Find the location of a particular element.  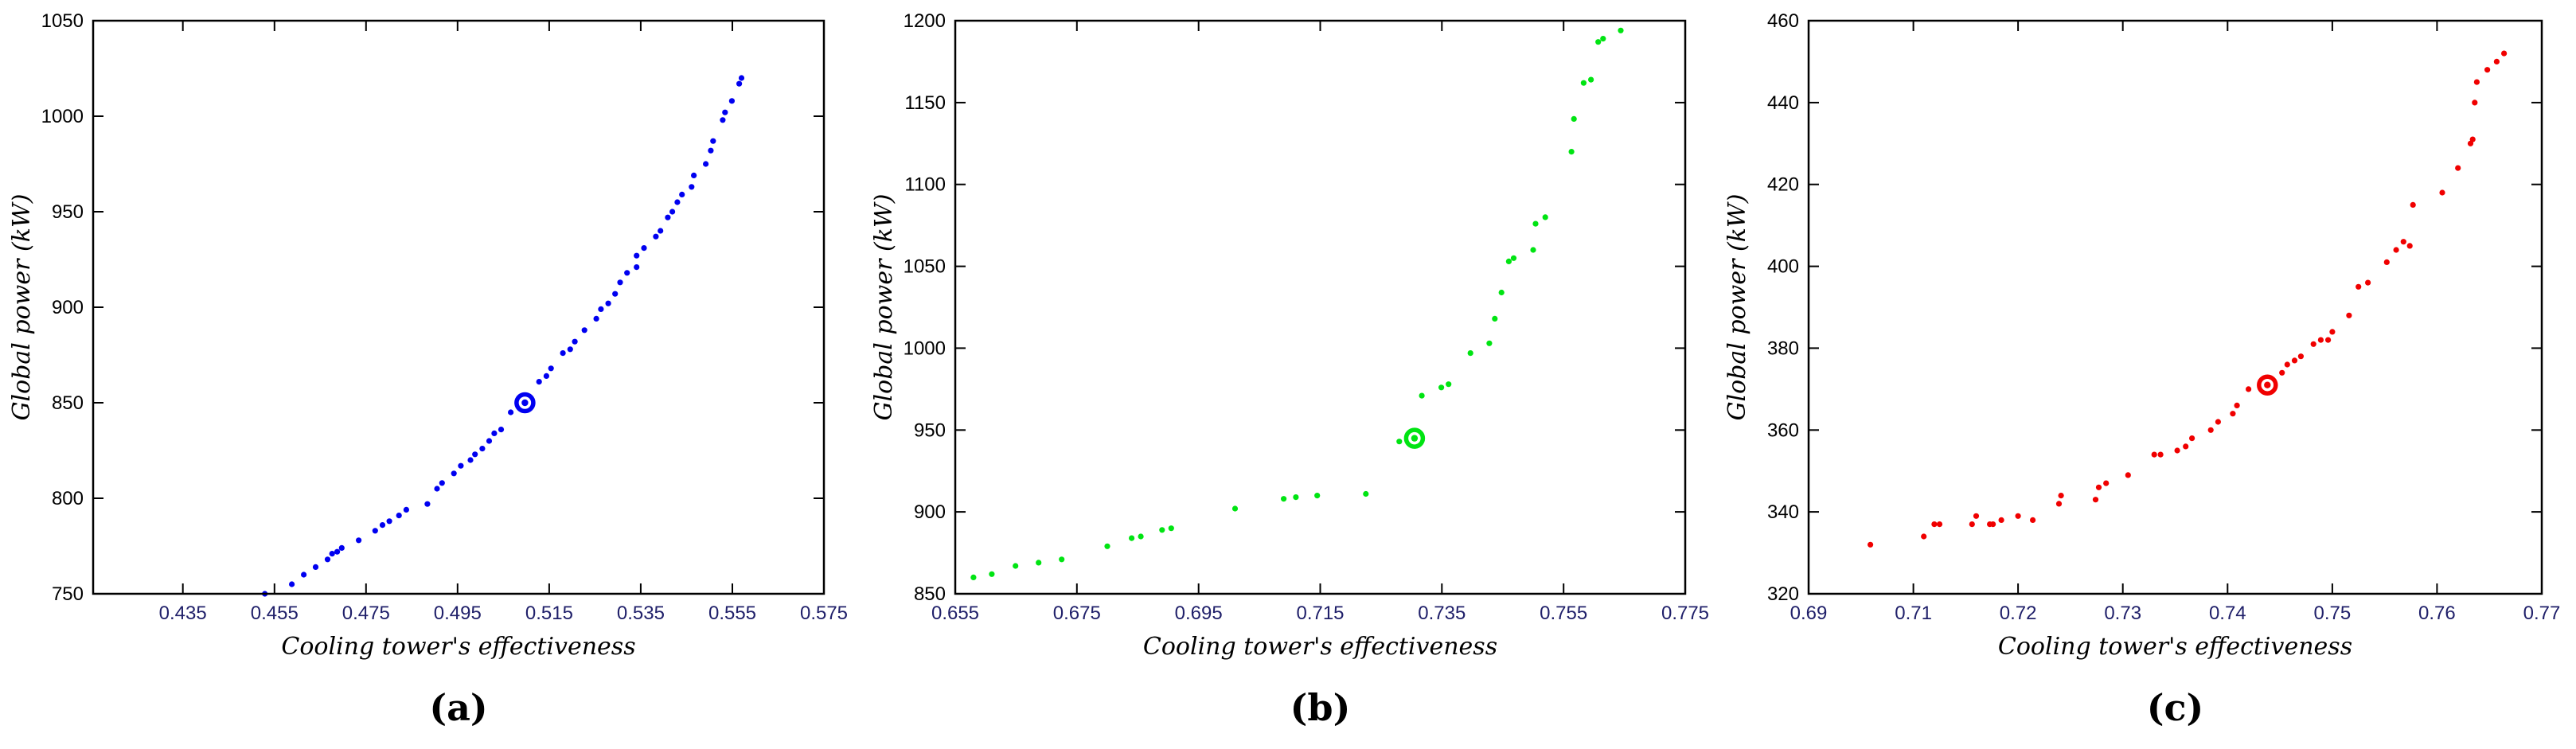

x-tick-label: 0.755 is located at coordinates (1563, 613).